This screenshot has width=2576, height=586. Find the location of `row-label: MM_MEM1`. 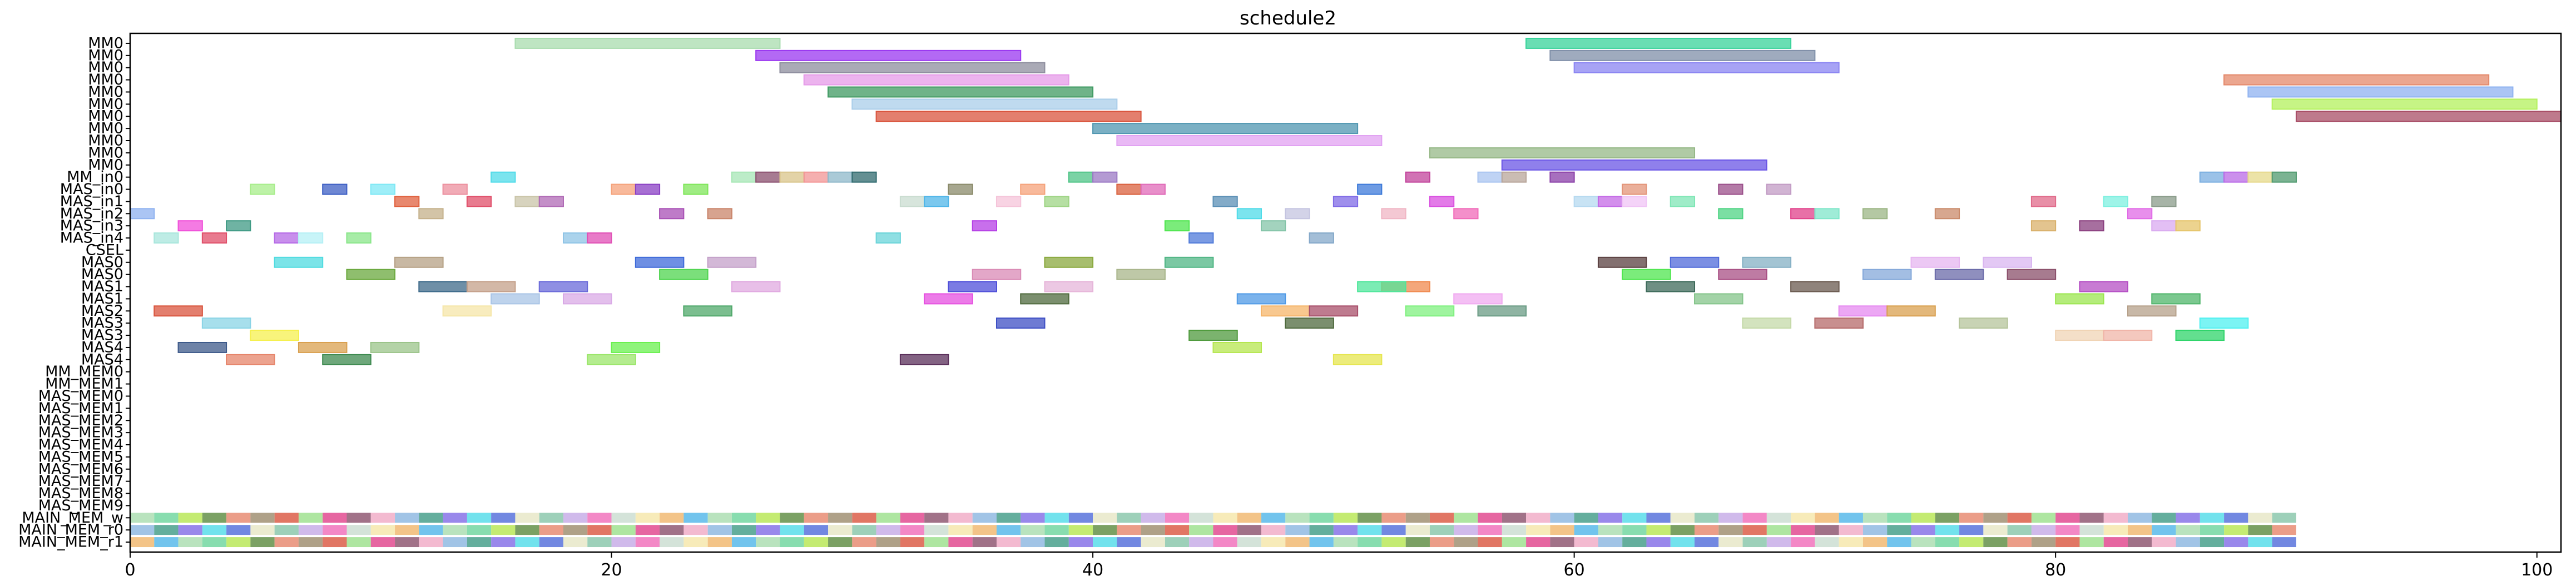

row-label: MM_MEM1 is located at coordinates (84, 384).